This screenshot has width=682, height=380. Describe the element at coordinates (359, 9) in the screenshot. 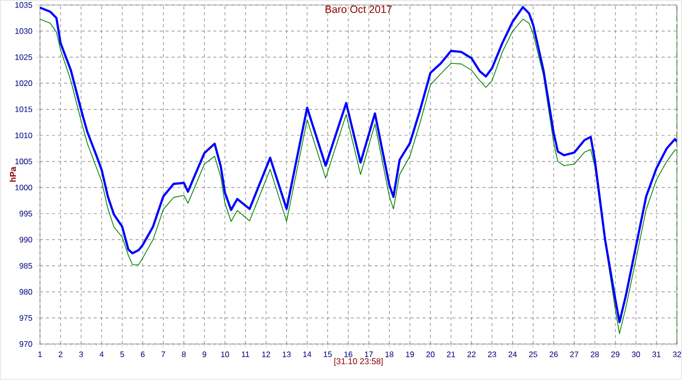

I see `chart-title: Baro Oct 2017` at that location.